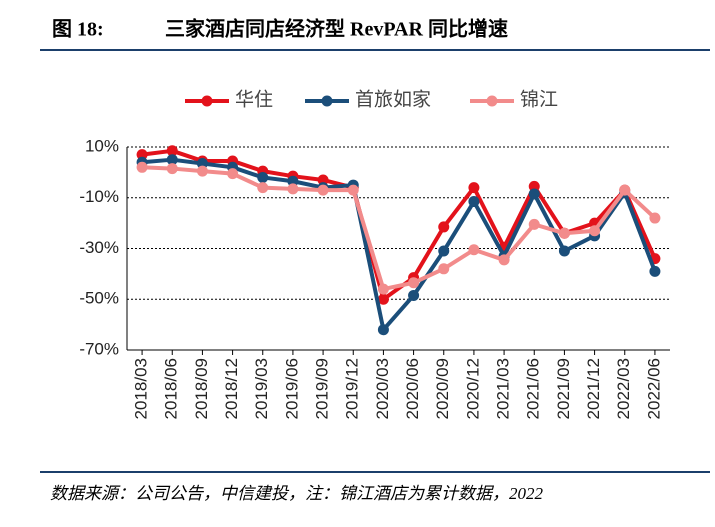 The height and width of the screenshot is (527, 715). I want to click on x-tick-label: 2022/03, so click(623, 388).